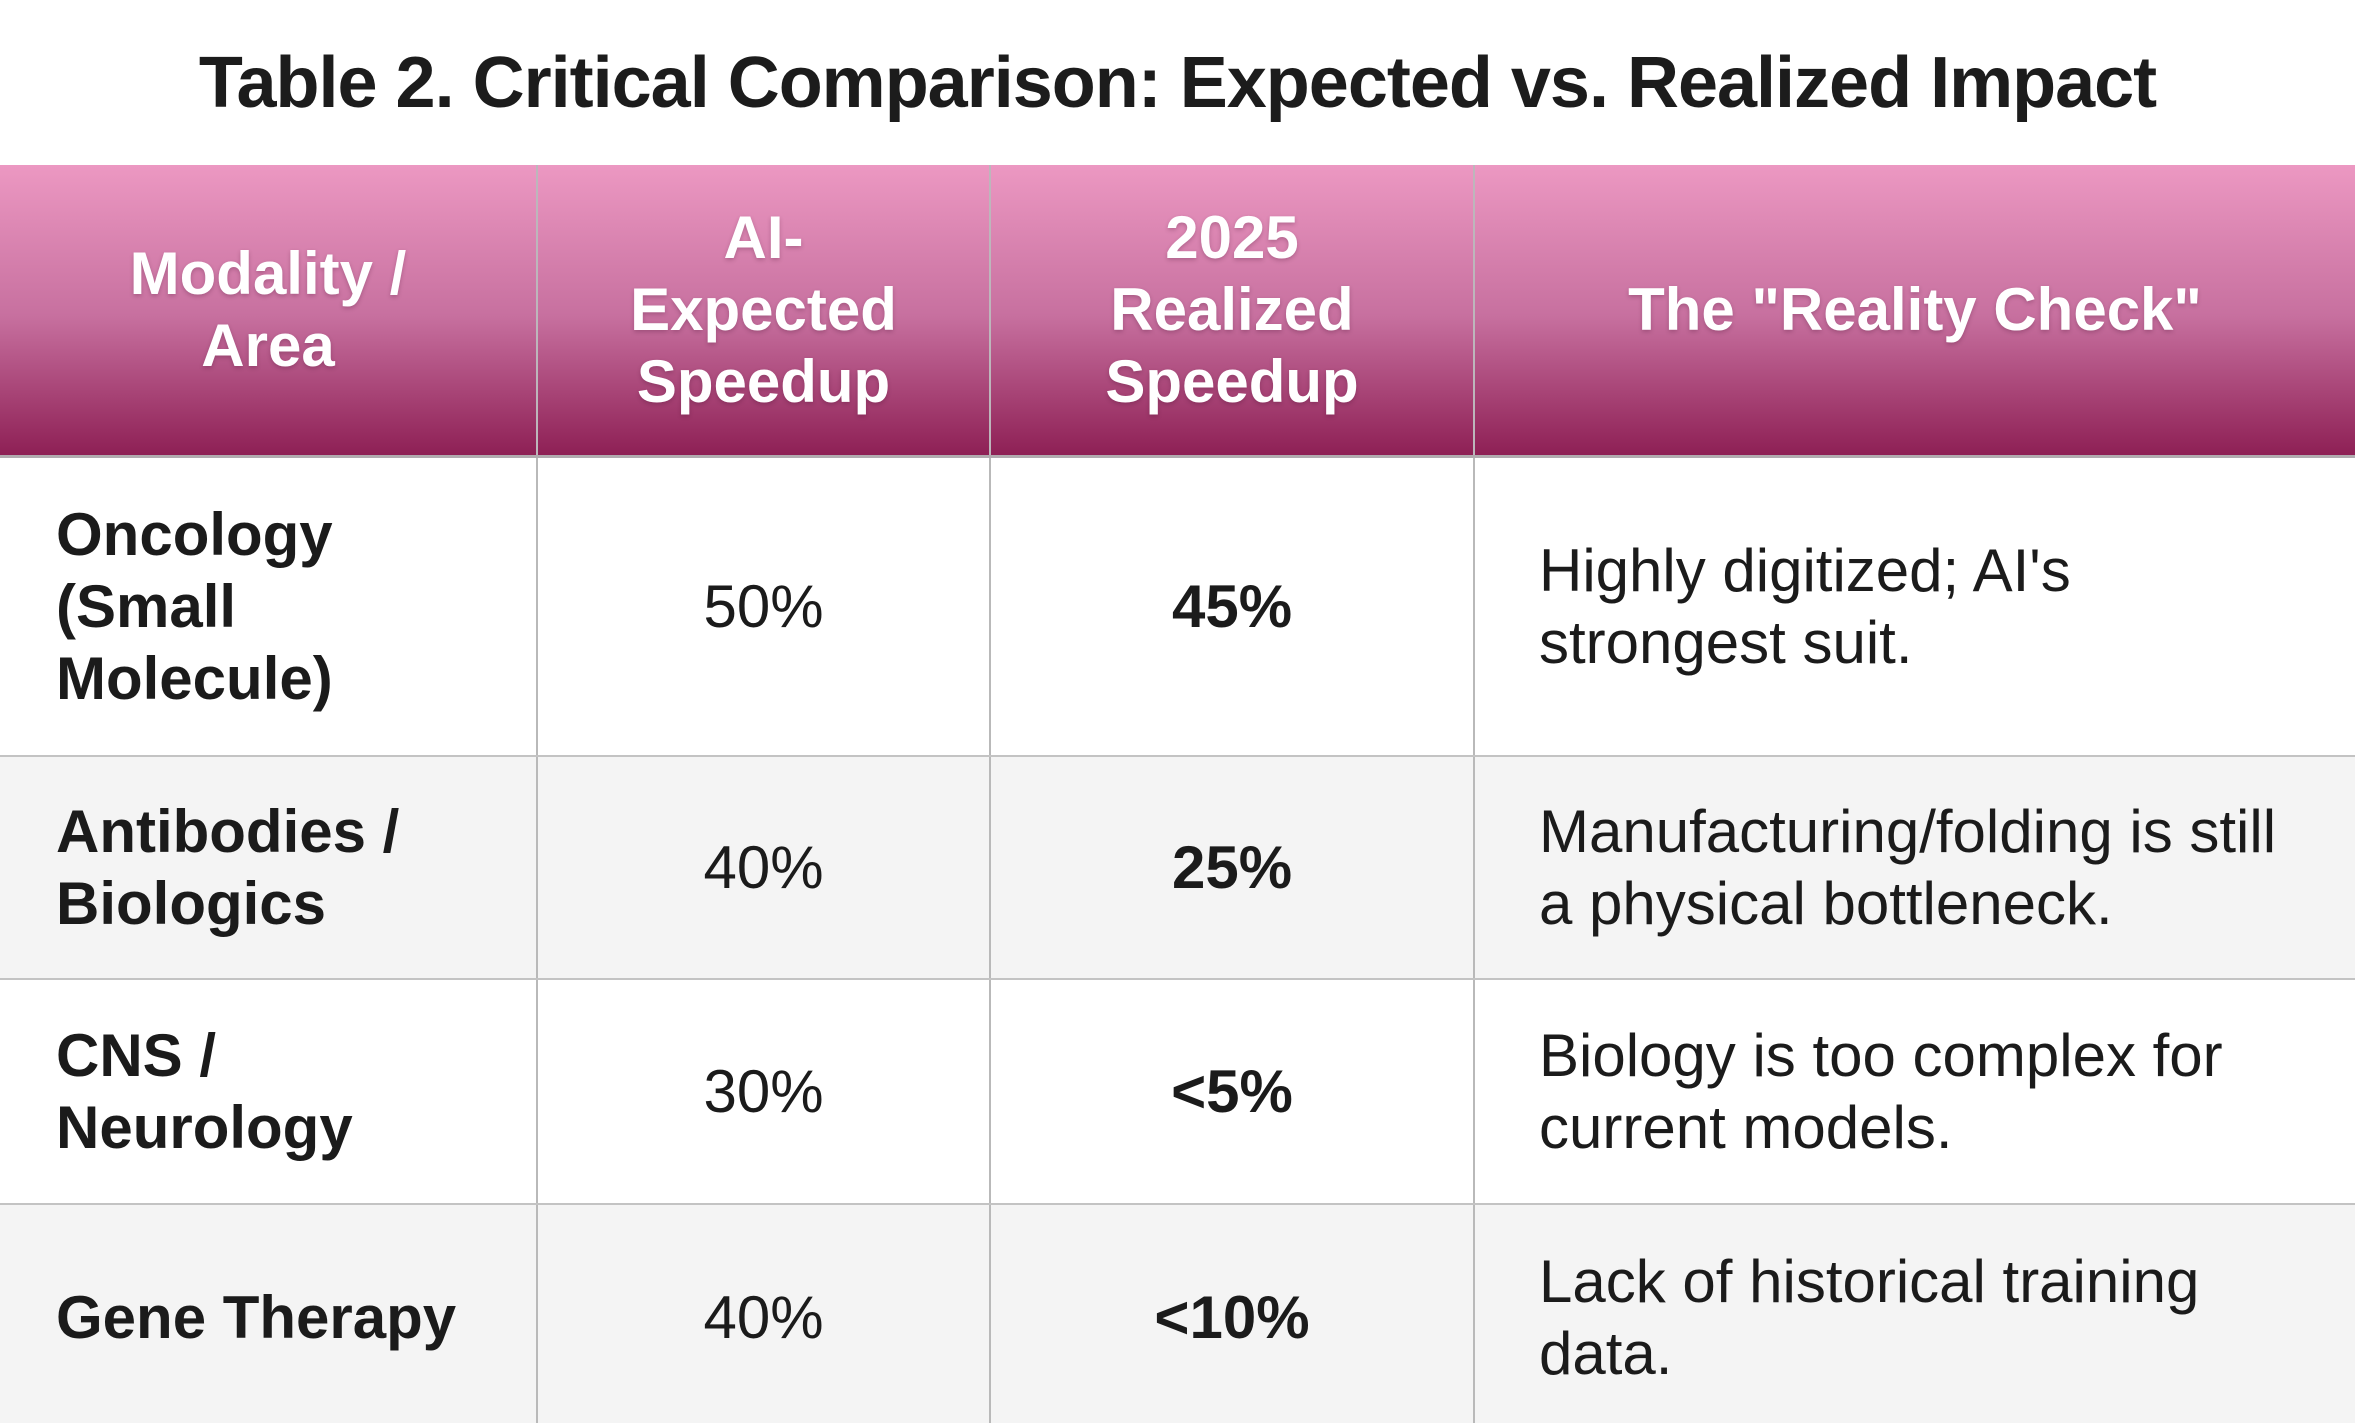  What do you see at coordinates (269, 606) in the screenshot?
I see `cell-modality: Oncology (Small Molecule)` at bounding box center [269, 606].